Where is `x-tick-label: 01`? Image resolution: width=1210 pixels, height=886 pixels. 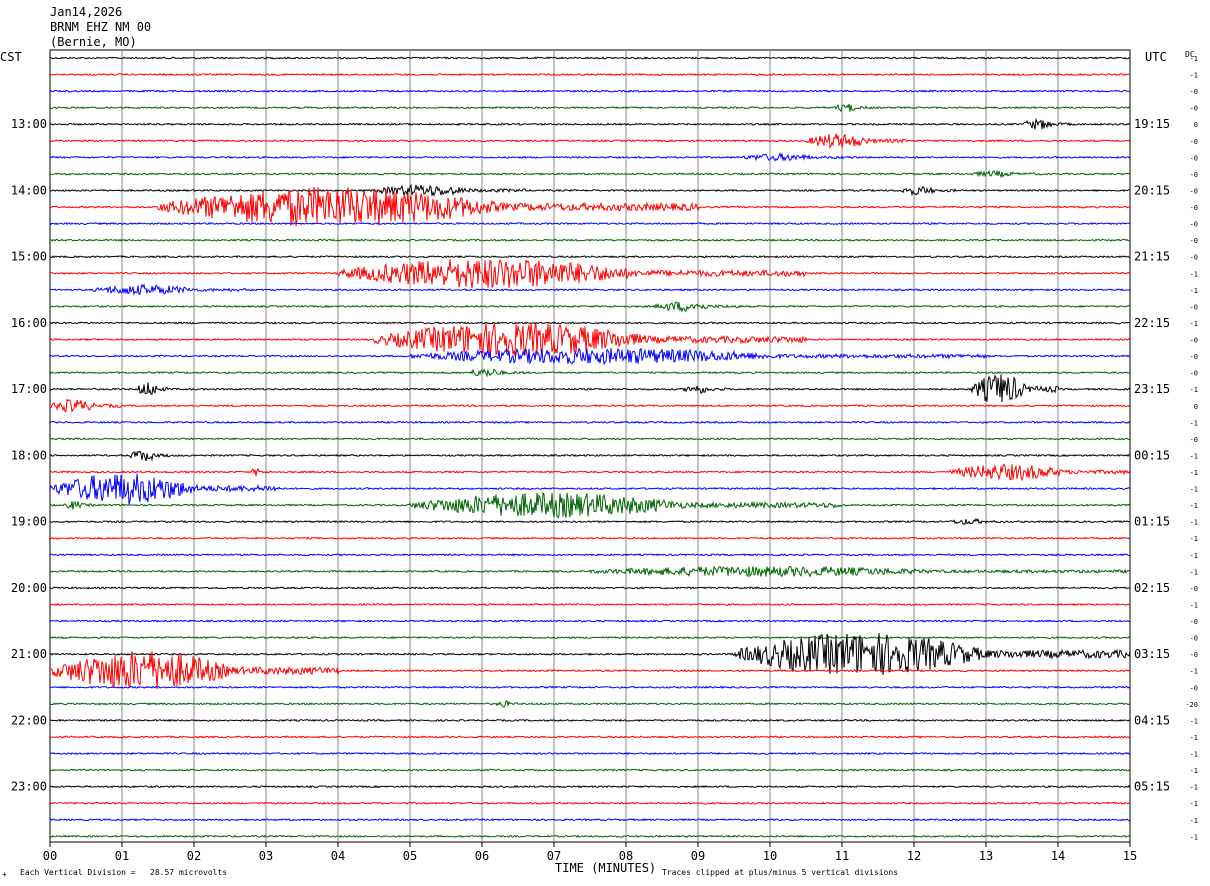 x-tick-label: 01 is located at coordinates (122, 856).